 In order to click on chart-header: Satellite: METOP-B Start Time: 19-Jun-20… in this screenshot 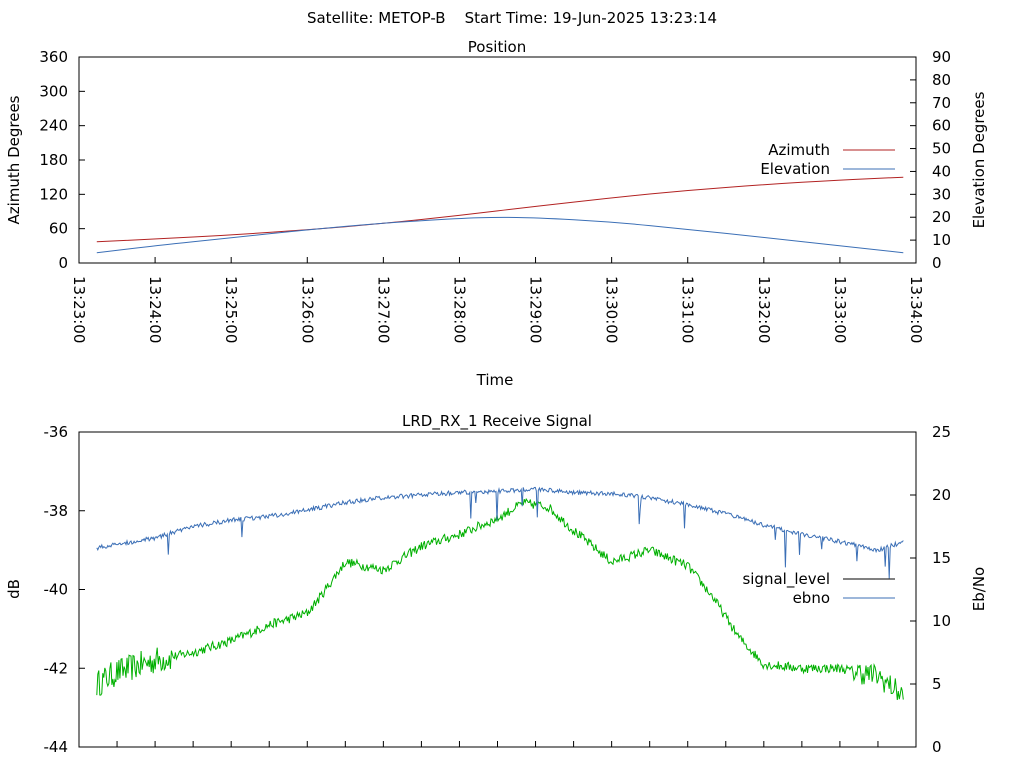, I will do `click(512, 18)`.